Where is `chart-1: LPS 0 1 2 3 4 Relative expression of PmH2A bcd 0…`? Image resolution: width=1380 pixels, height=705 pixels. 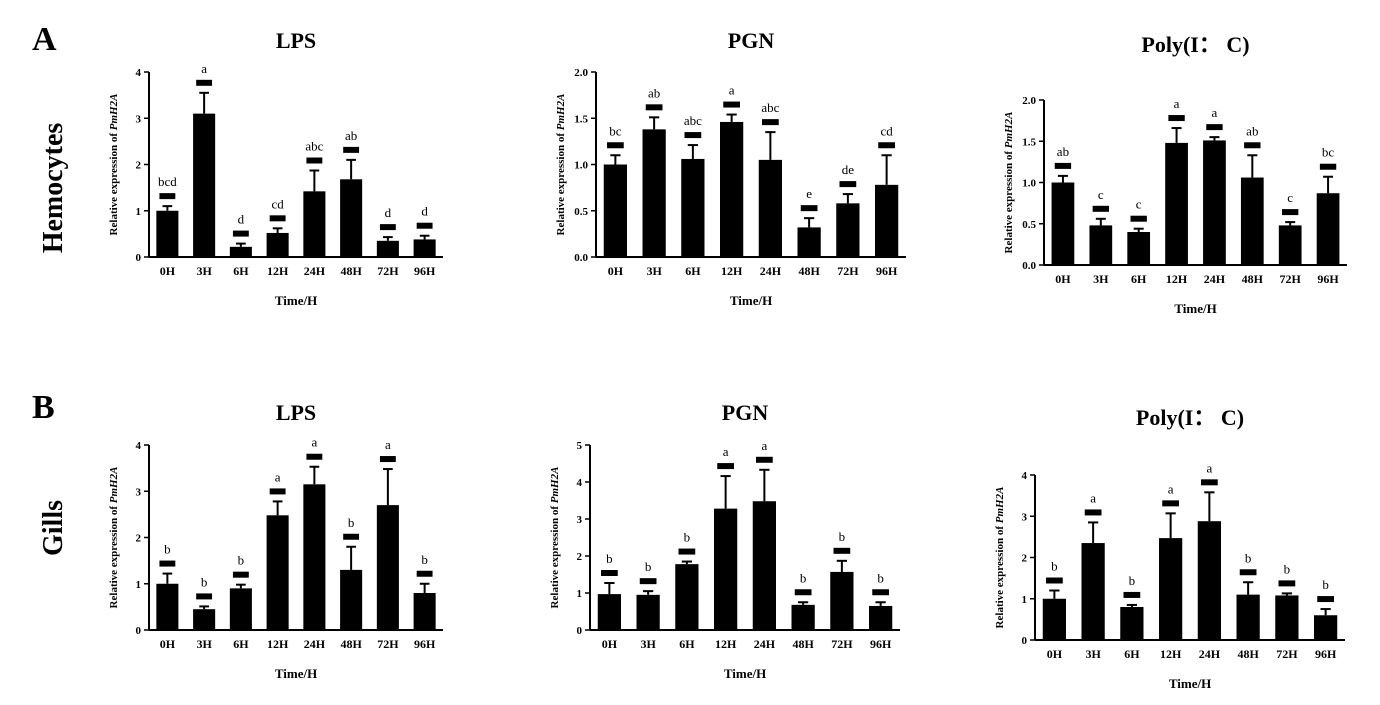
chart-1: LPS 0 1 2 3 4 Relative expression of PmH2A bcd 0… is located at coordinates (275, 168).